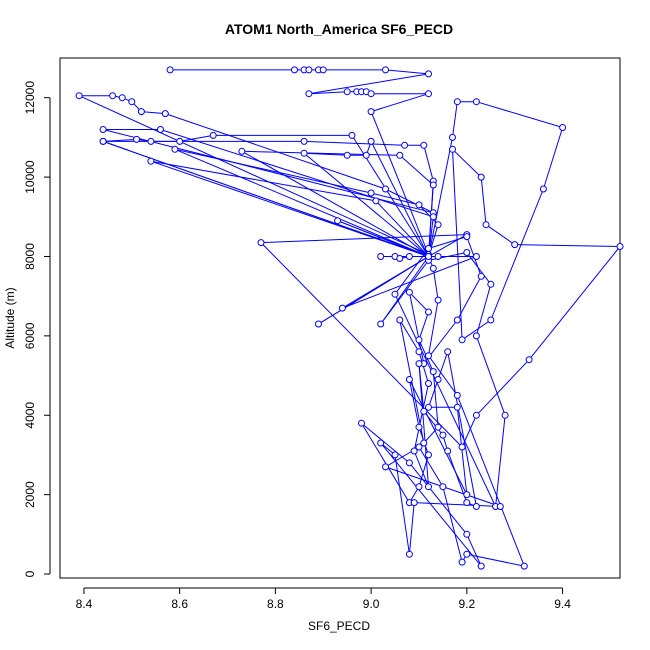  Describe the element at coordinates (466, 604) in the screenshot. I see `x-tick-label: 9.2` at that location.